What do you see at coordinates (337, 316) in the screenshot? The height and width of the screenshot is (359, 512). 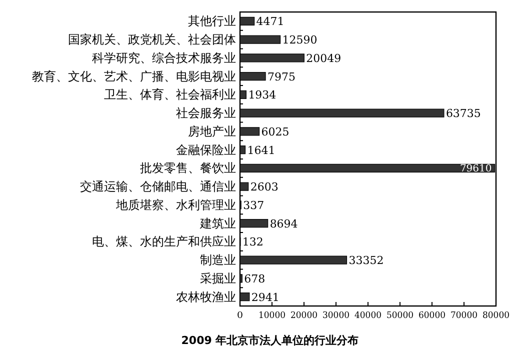 I see `x-tick-label: 30000` at bounding box center [337, 316].